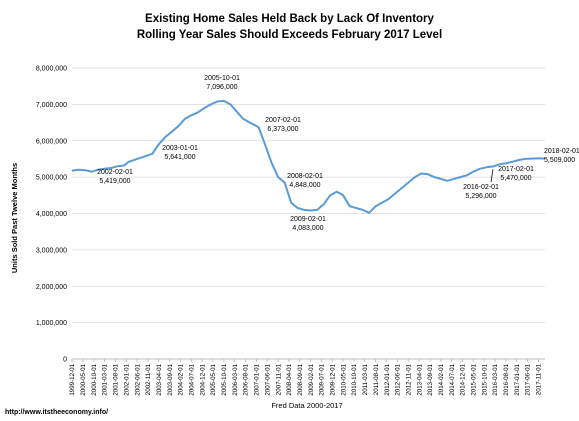 Image resolution: width=579 pixels, height=421 pixels. I want to click on annotation-value: 5,419,000, so click(114, 181).